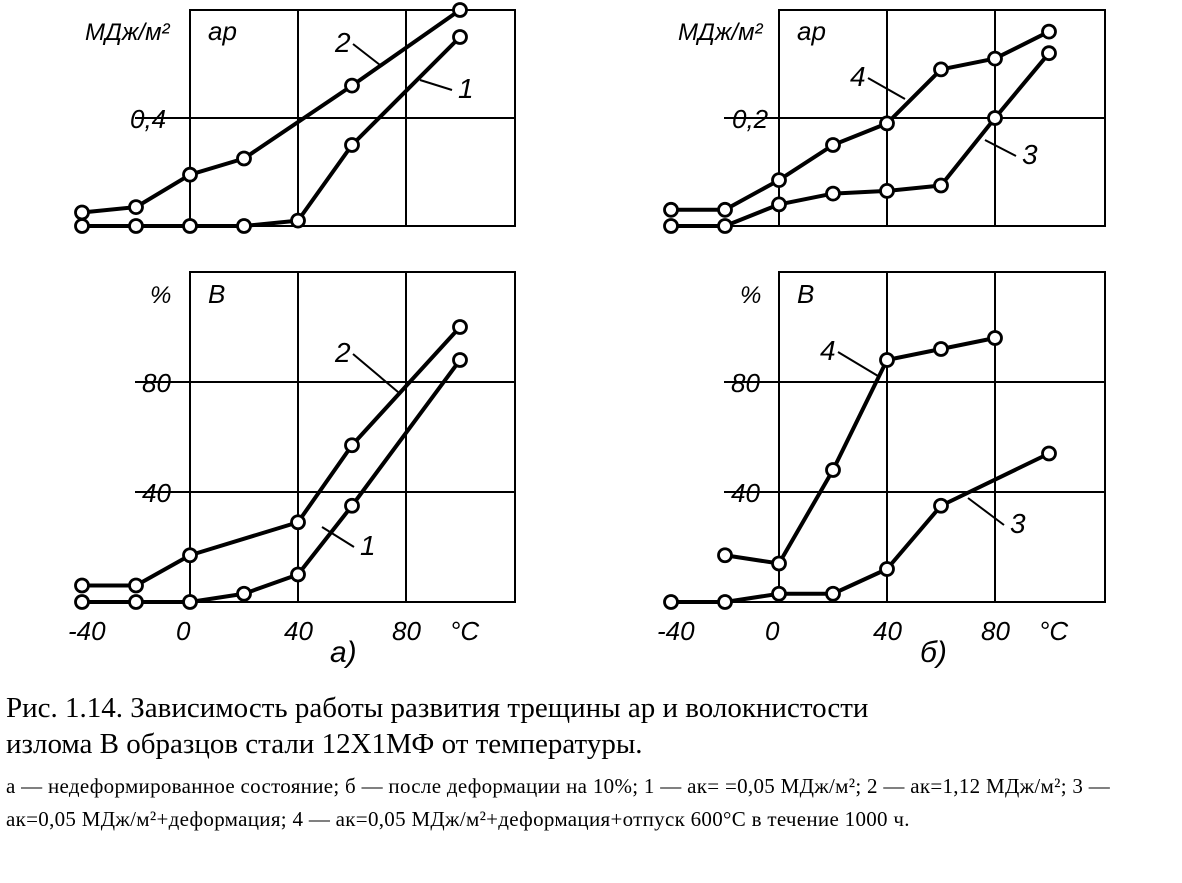 The width and height of the screenshot is (1182, 883). What do you see at coordinates (87, 631) in the screenshot?
I see `x-tick-label: -40` at bounding box center [87, 631].